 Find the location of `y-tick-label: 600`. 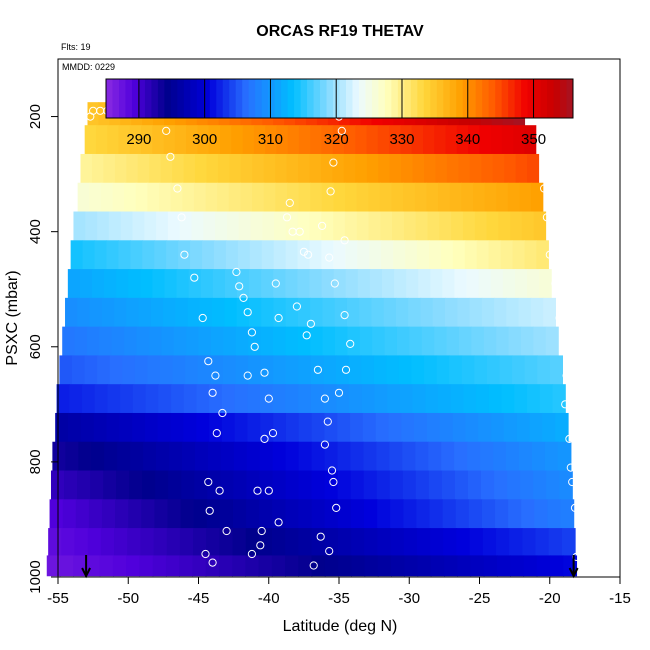

y-tick-label: 600 is located at coordinates (35, 346).